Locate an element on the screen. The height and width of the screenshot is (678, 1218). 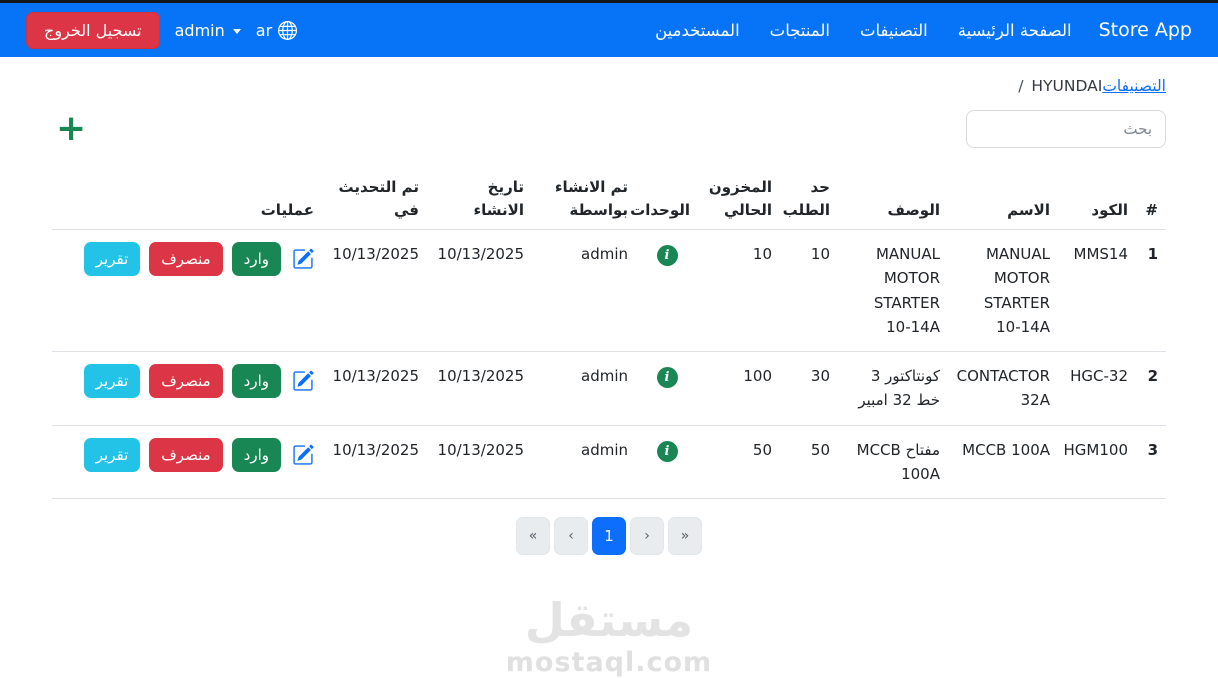
nav-item-home: الصفحة الرئيسية is located at coordinates (1014, 30).